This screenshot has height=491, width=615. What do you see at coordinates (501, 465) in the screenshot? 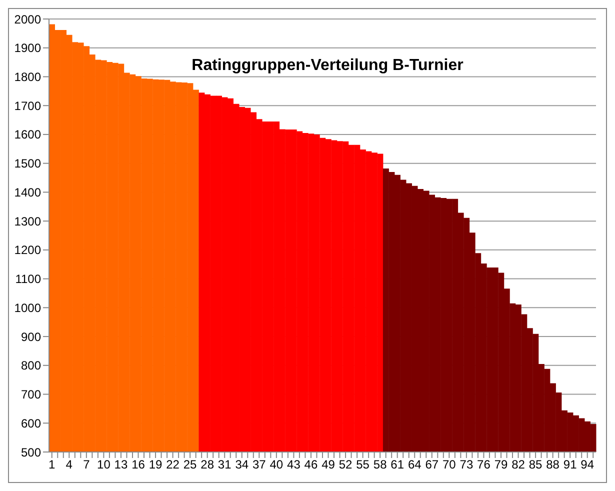
I see `x-tick-label: 79` at bounding box center [501, 465].